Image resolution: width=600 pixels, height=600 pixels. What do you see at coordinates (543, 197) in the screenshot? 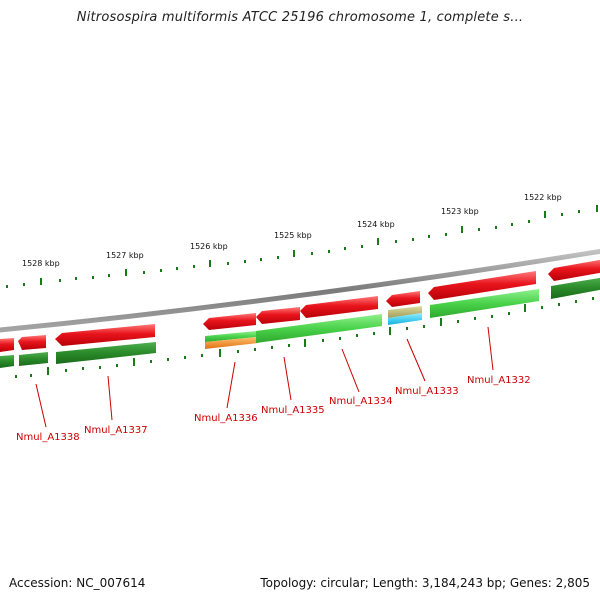
I see `ruler-label: 1522 kbp` at bounding box center [543, 197].